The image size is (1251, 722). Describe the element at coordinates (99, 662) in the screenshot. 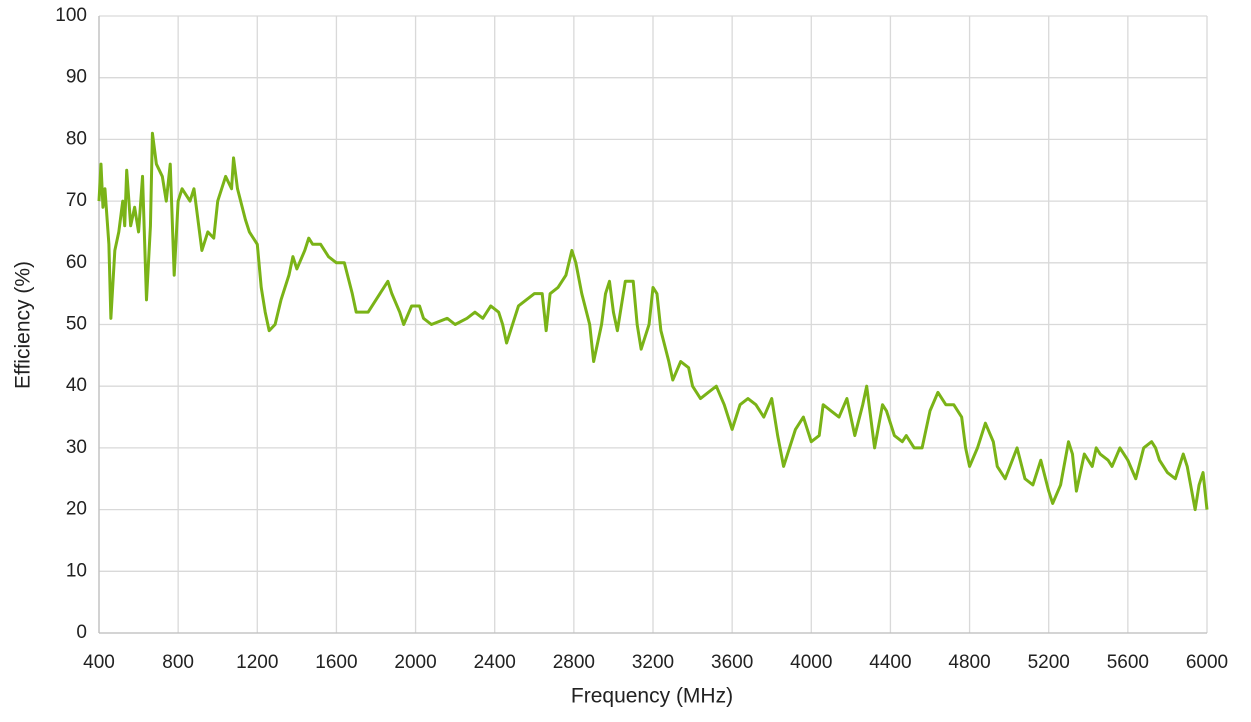

I see `x-tick-label: 400` at that location.